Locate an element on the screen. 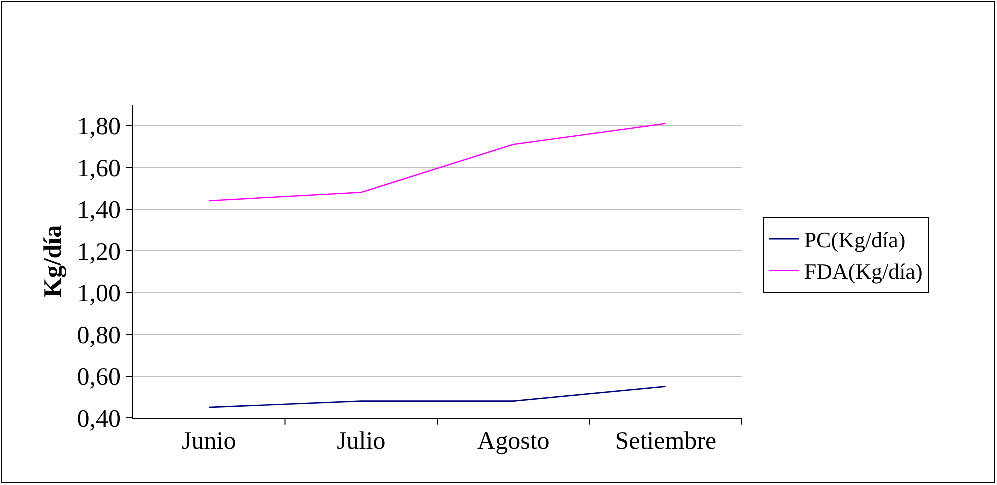 The image size is (997, 485). legend-label: PC(Kg/día) is located at coordinates (855, 240).